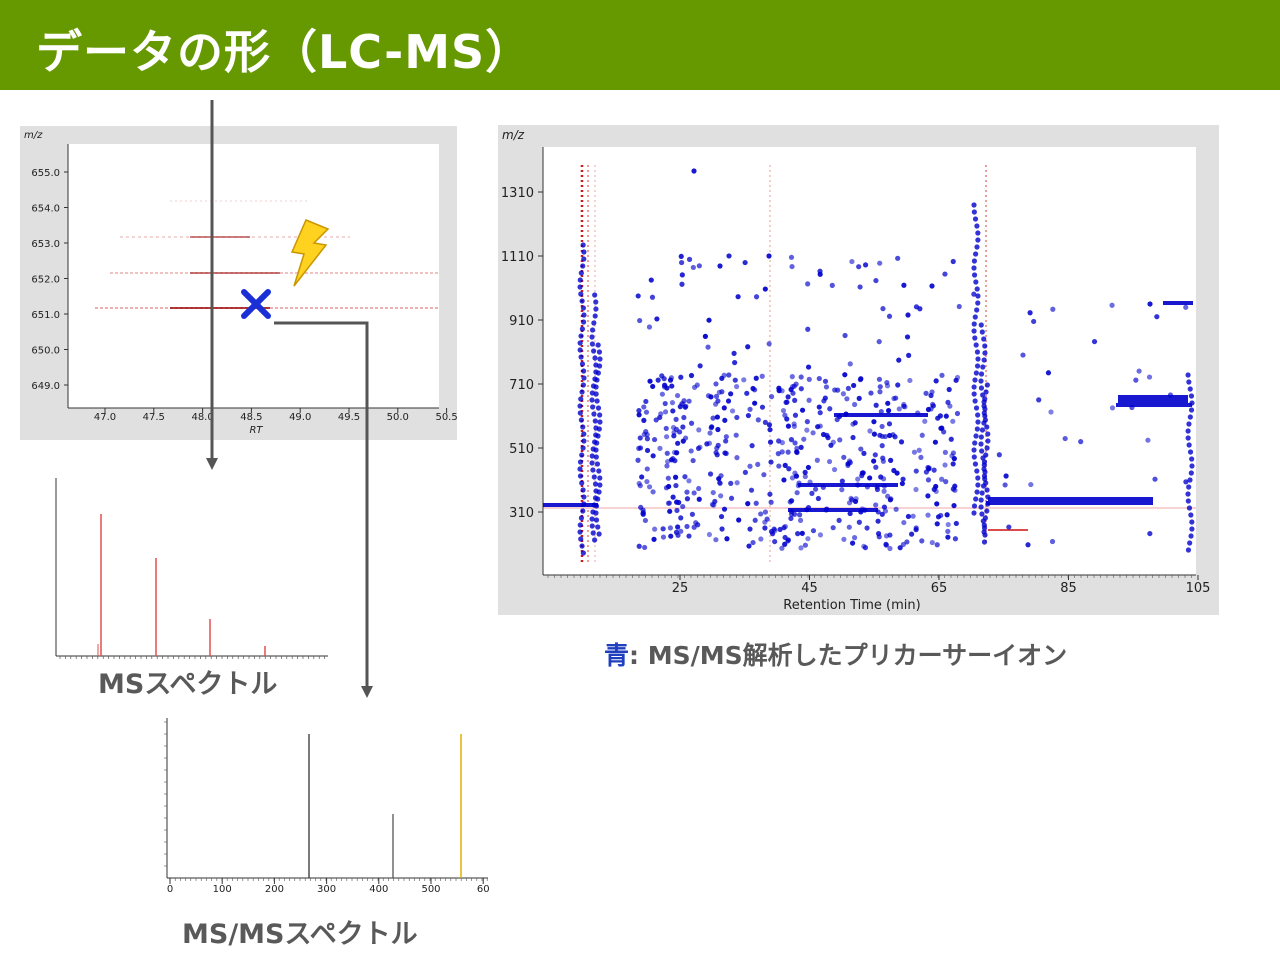 The width and height of the screenshot is (1280, 960). What do you see at coordinates (45, 244) in the screenshot?
I see `y-tick-label: 653.0` at bounding box center [45, 244].